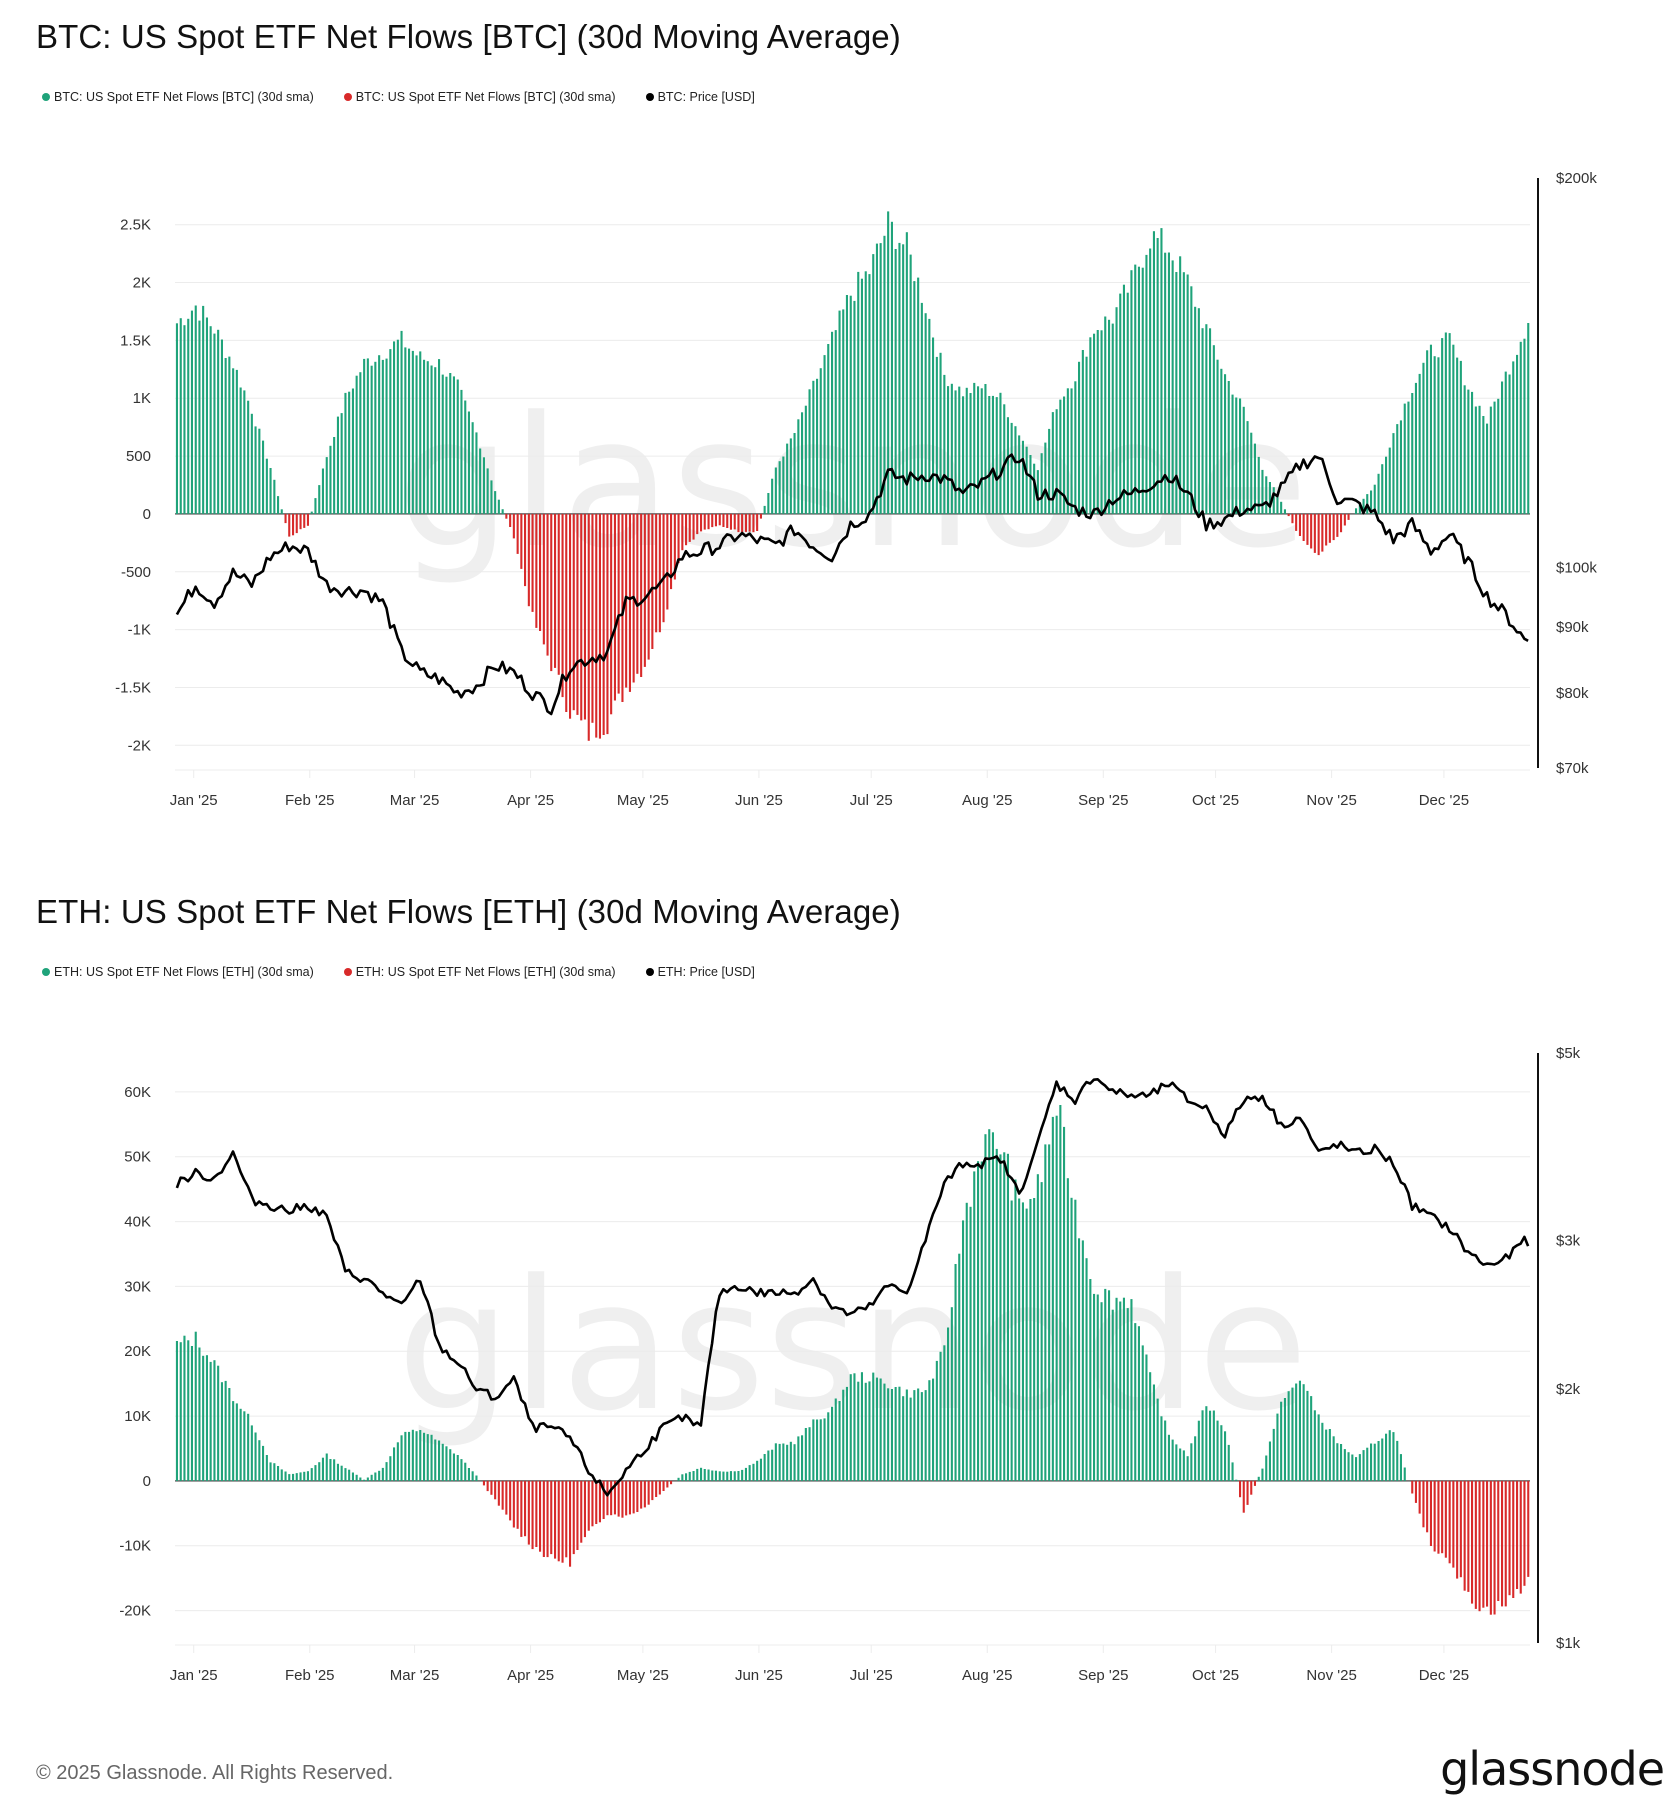 The height and width of the screenshot is (1812, 1676). What do you see at coordinates (700, 972) in the screenshot?
I see `eth-legend-price: ETH: Price [USD]` at bounding box center [700, 972].